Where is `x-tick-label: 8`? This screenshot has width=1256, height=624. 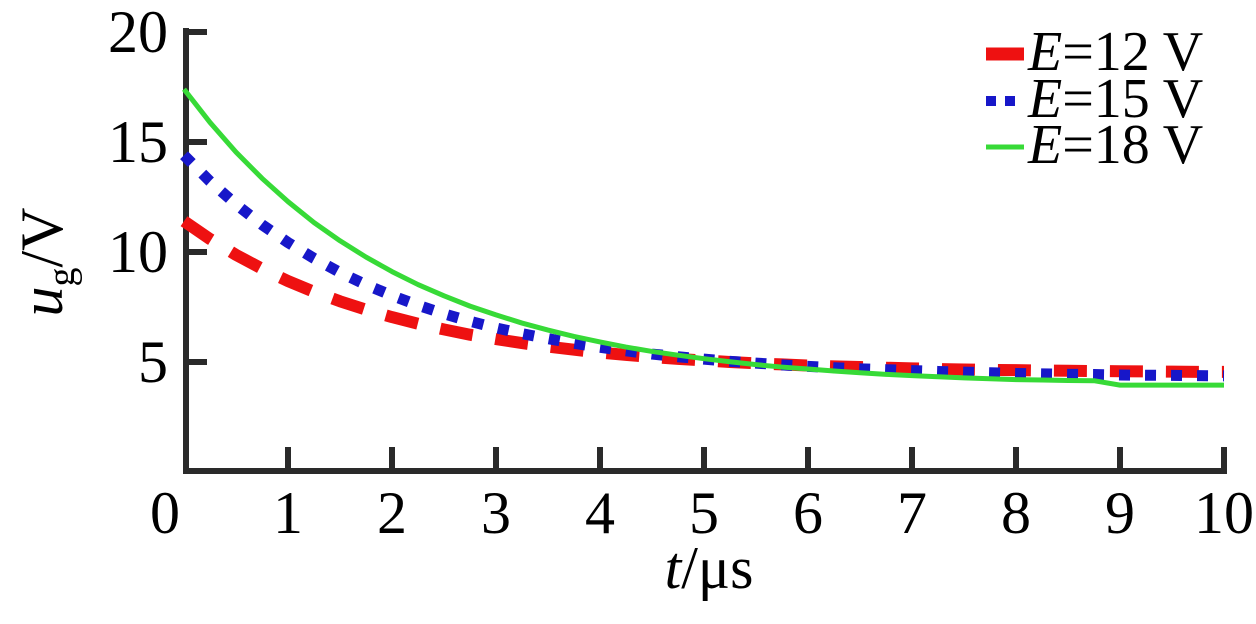
x-tick-label: 8 is located at coordinates (1016, 513).